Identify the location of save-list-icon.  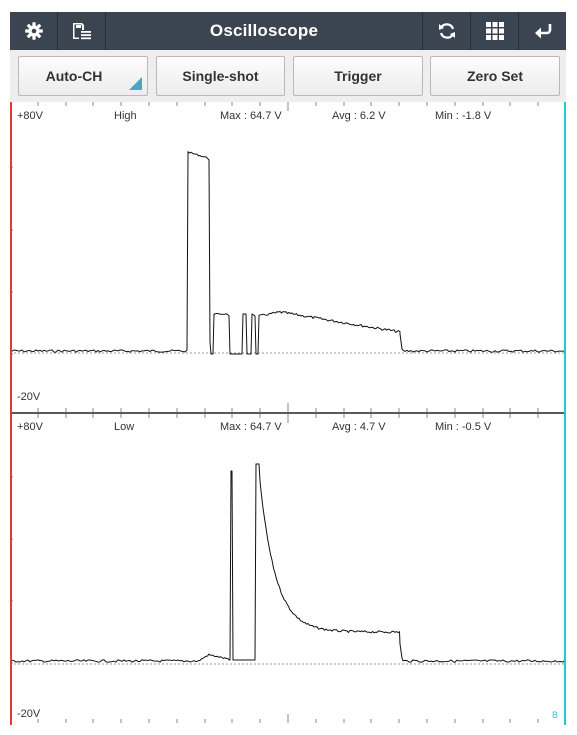
(81, 31).